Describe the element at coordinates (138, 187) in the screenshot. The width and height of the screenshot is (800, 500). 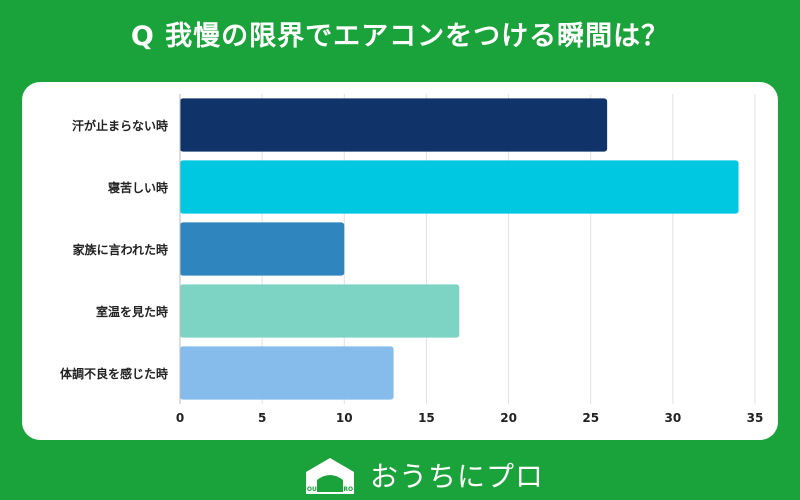
I see `category-label-1: 寝苦しい時` at that location.